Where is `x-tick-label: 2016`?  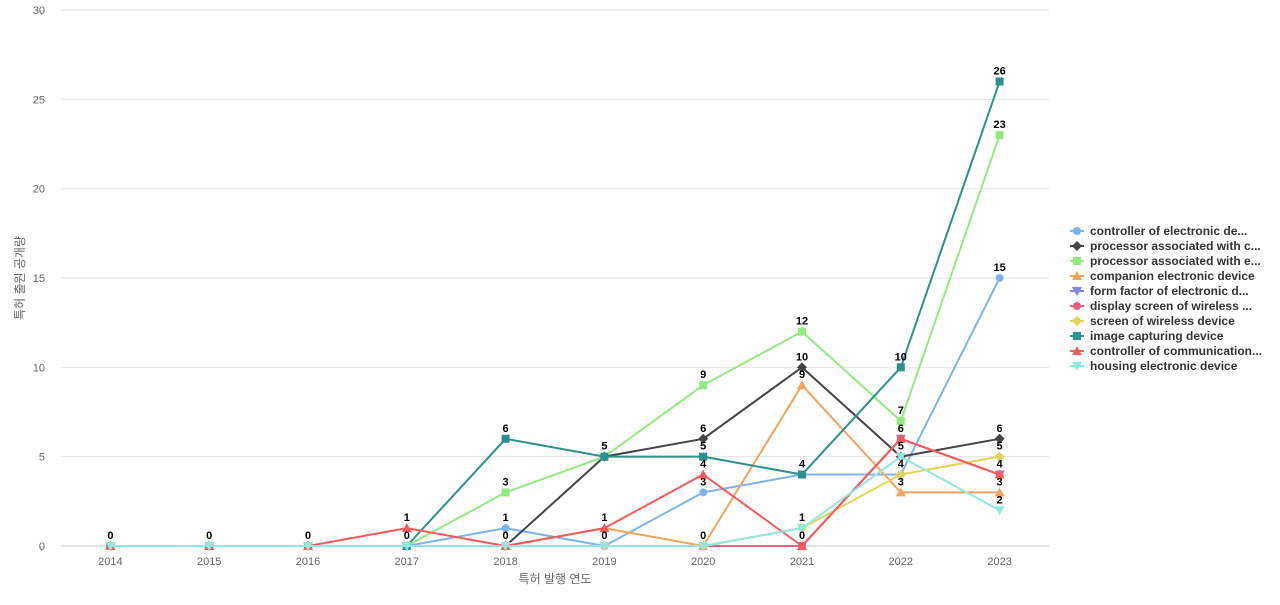
x-tick-label: 2016 is located at coordinates (308, 562).